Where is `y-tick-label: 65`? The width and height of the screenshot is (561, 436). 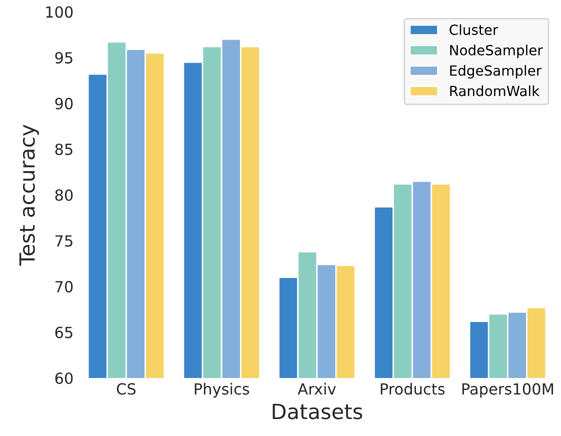 y-tick-label: 65 is located at coordinates (63, 332).